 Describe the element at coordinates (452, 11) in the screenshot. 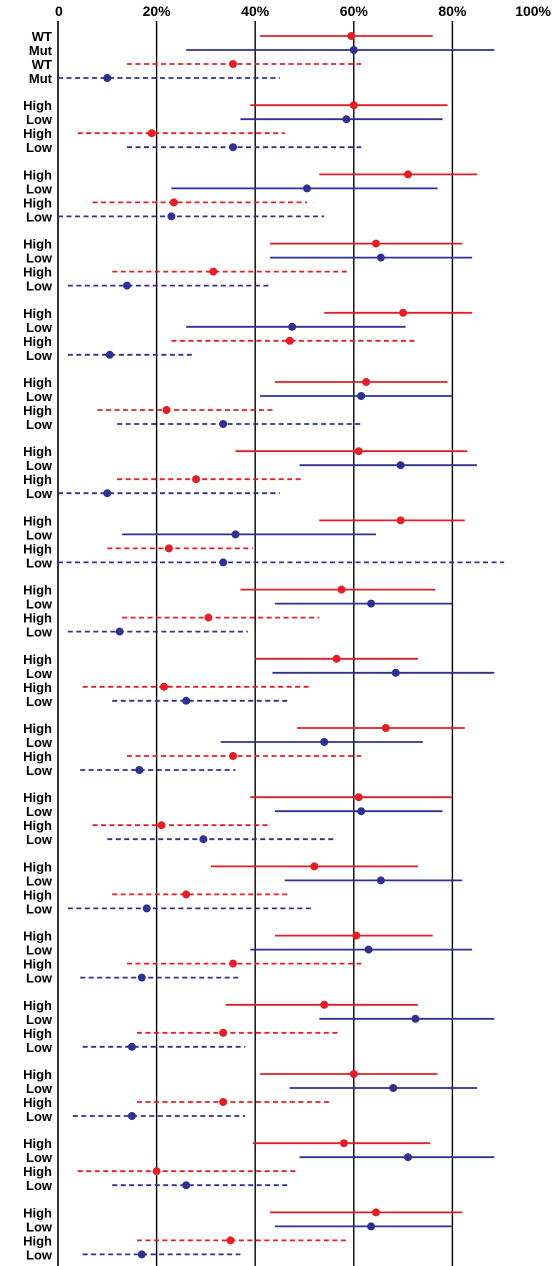

I see `x-tick-label: 80%` at that location.